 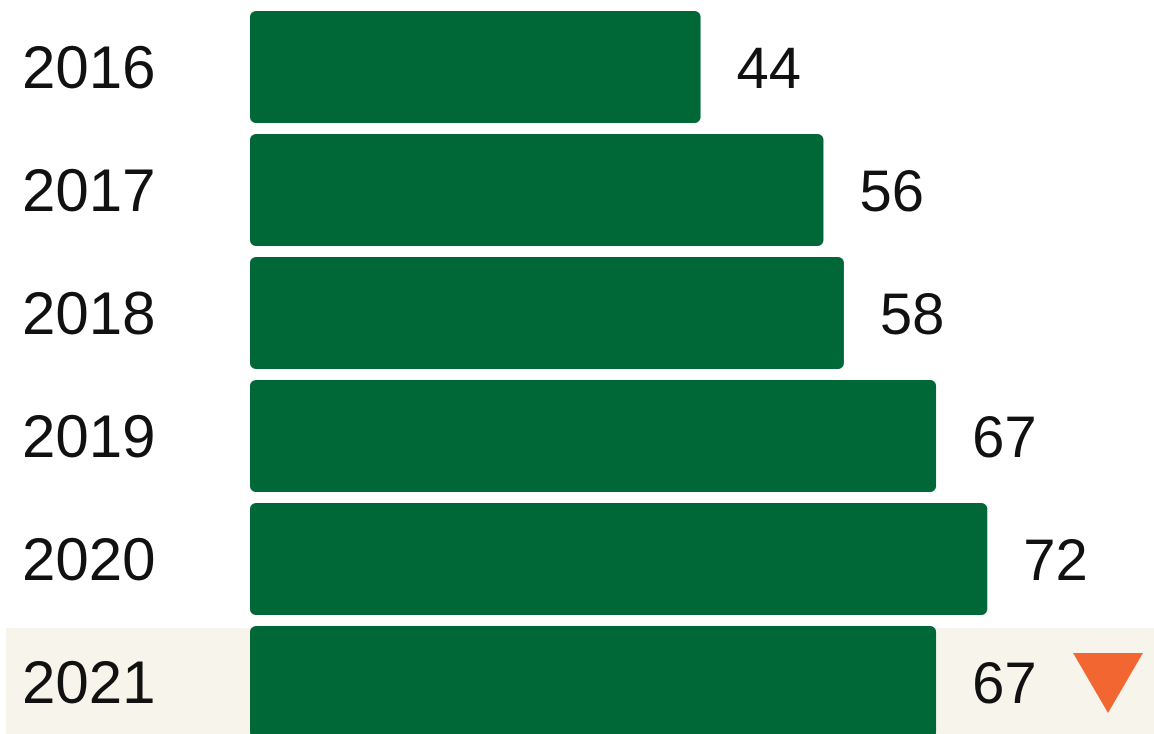 What do you see at coordinates (769, 68) in the screenshot?
I see `value-label-2016: 44` at bounding box center [769, 68].